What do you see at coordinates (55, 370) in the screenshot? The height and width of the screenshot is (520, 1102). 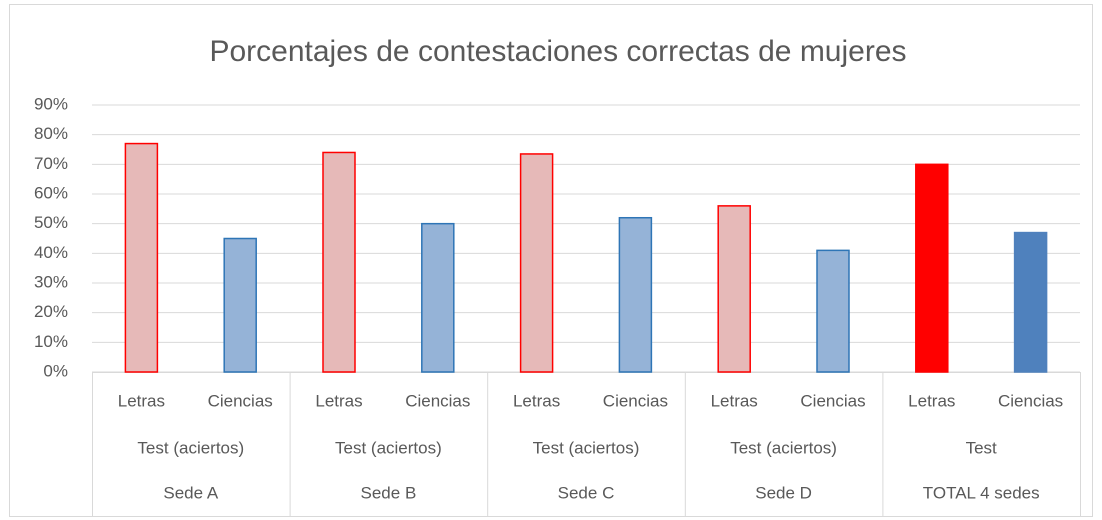 I see `y-tick-label: 0%` at bounding box center [55, 370].